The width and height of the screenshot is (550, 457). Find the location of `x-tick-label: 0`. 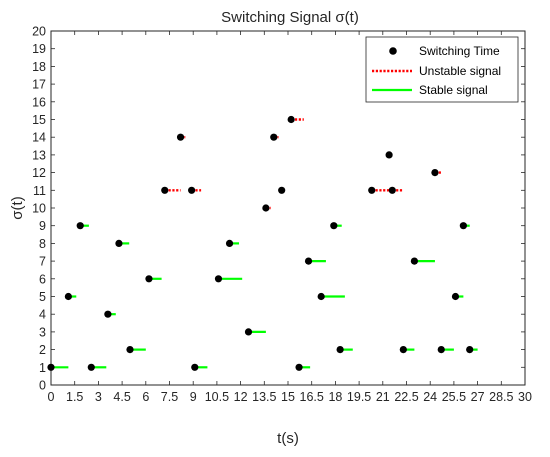

x-tick-label: 0 is located at coordinates (51, 397).